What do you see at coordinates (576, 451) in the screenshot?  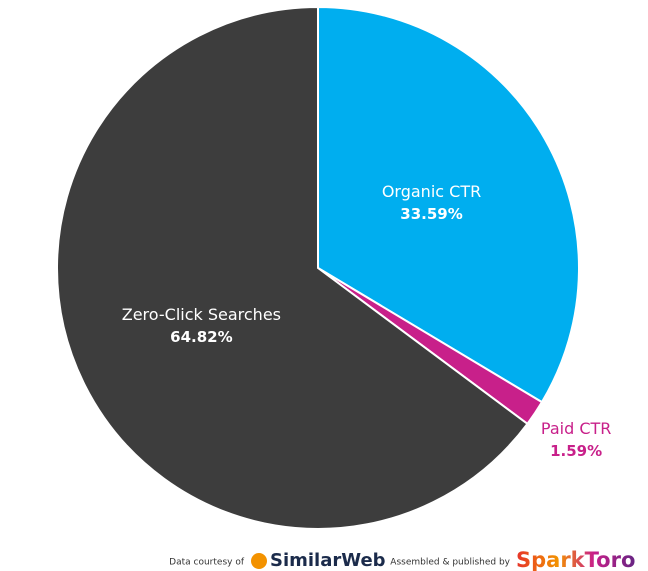 I see `value-label: 1.59%` at bounding box center [576, 451].